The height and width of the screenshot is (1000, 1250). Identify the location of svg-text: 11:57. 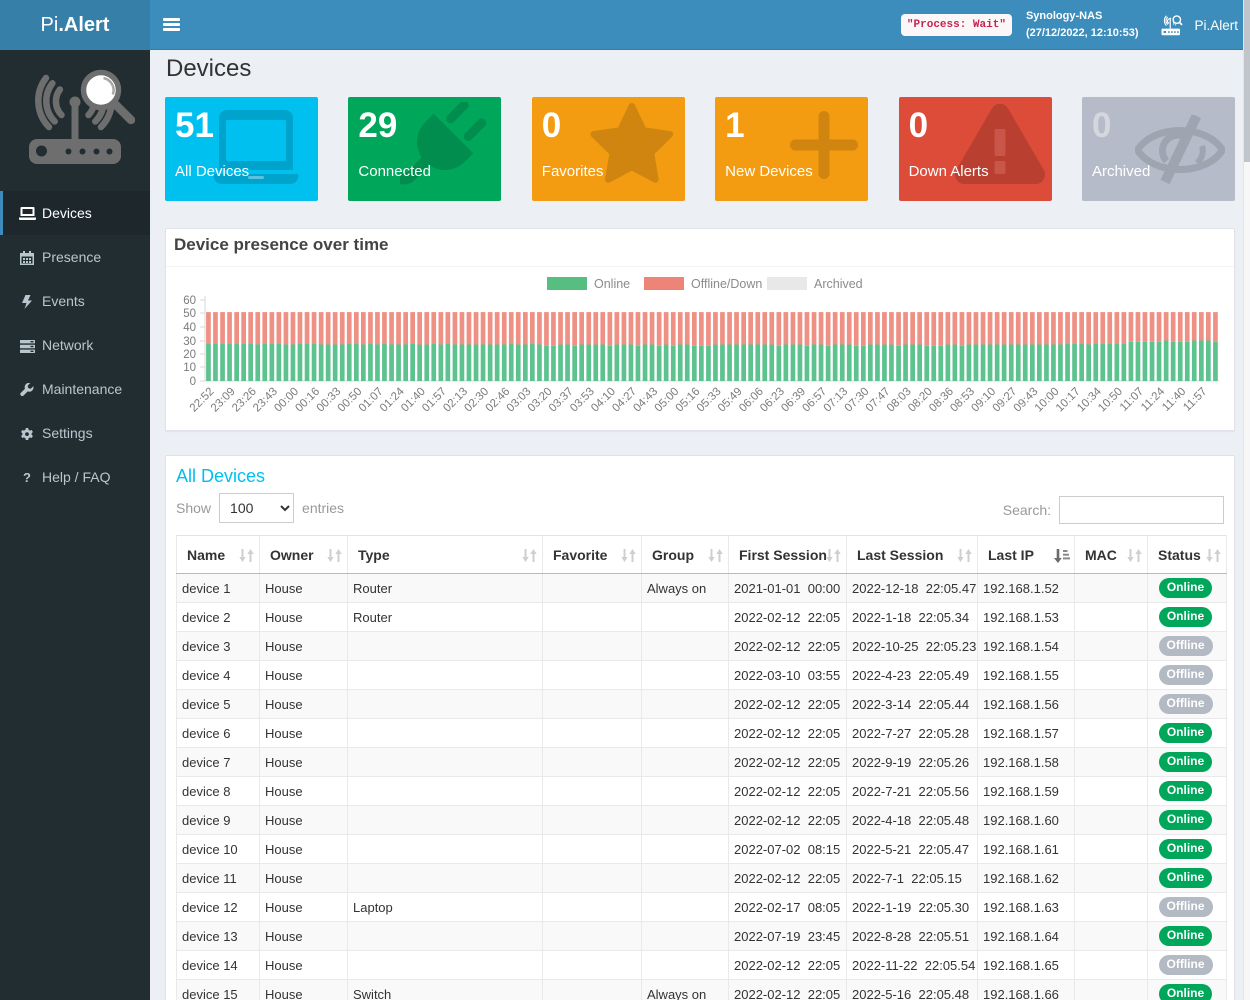
(1195, 400).